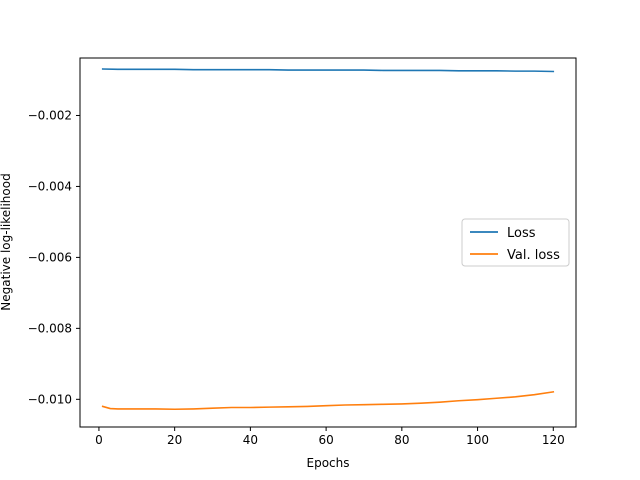 This screenshot has width=640, height=480. I want to click on x-axis: 0 20 40 60 80 100 120, so click(330, 437).